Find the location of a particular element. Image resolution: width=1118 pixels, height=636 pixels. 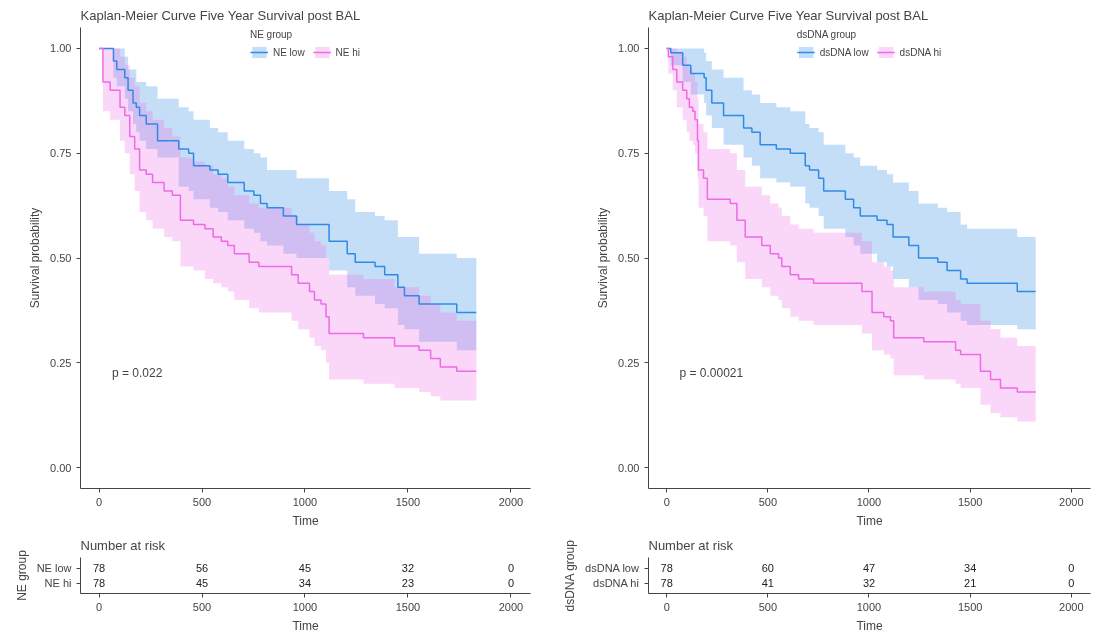

y-axis-title: dsDNA group is located at coordinates (570, 575).